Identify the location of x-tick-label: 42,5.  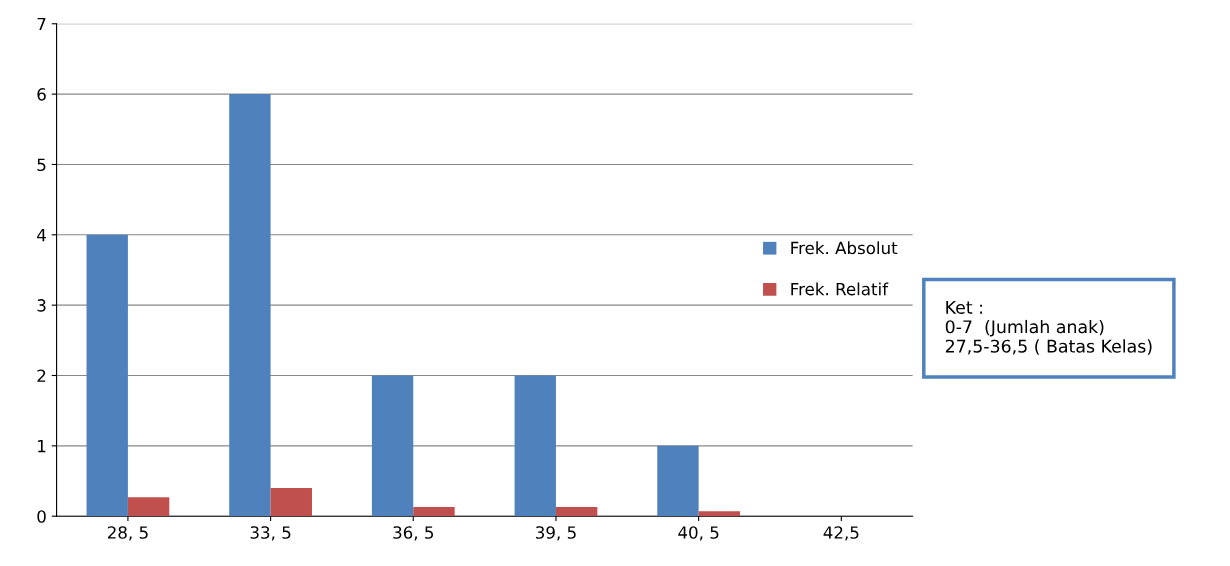
(841, 533).